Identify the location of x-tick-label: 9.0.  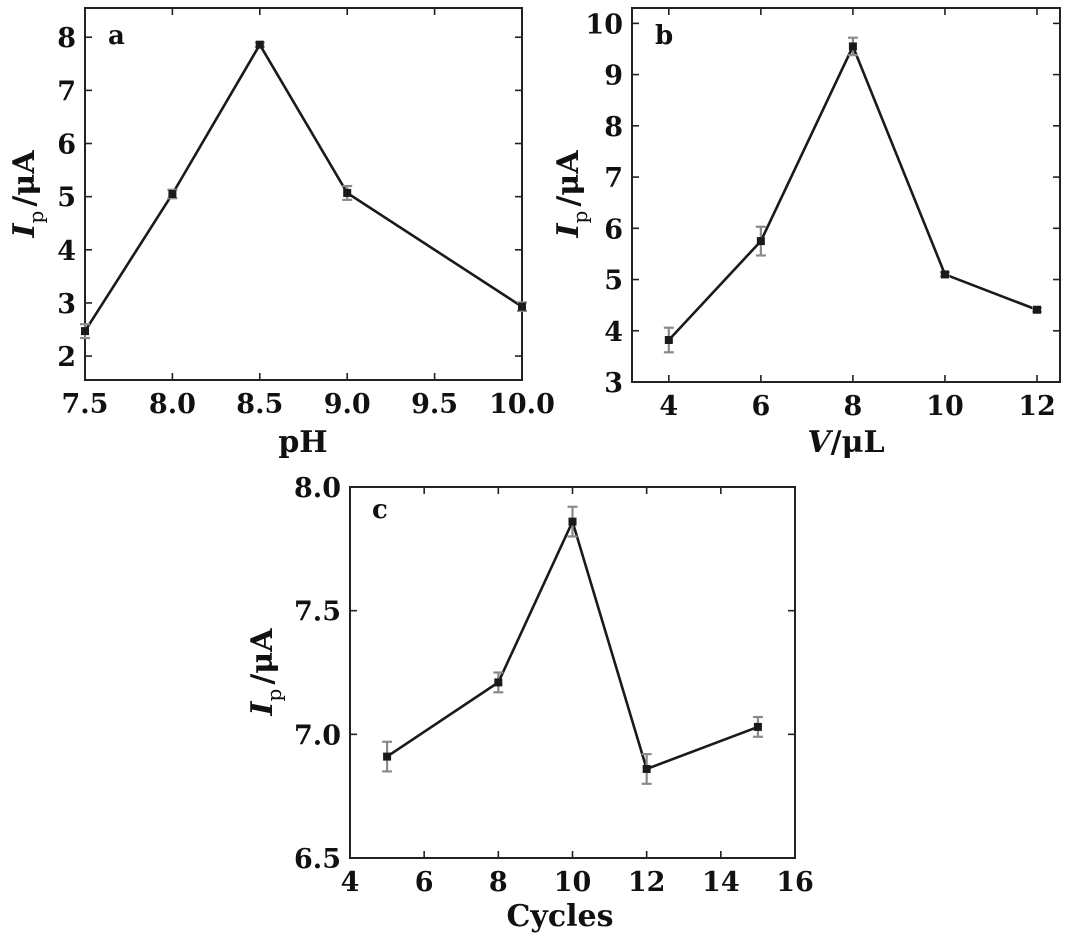
(347, 404).